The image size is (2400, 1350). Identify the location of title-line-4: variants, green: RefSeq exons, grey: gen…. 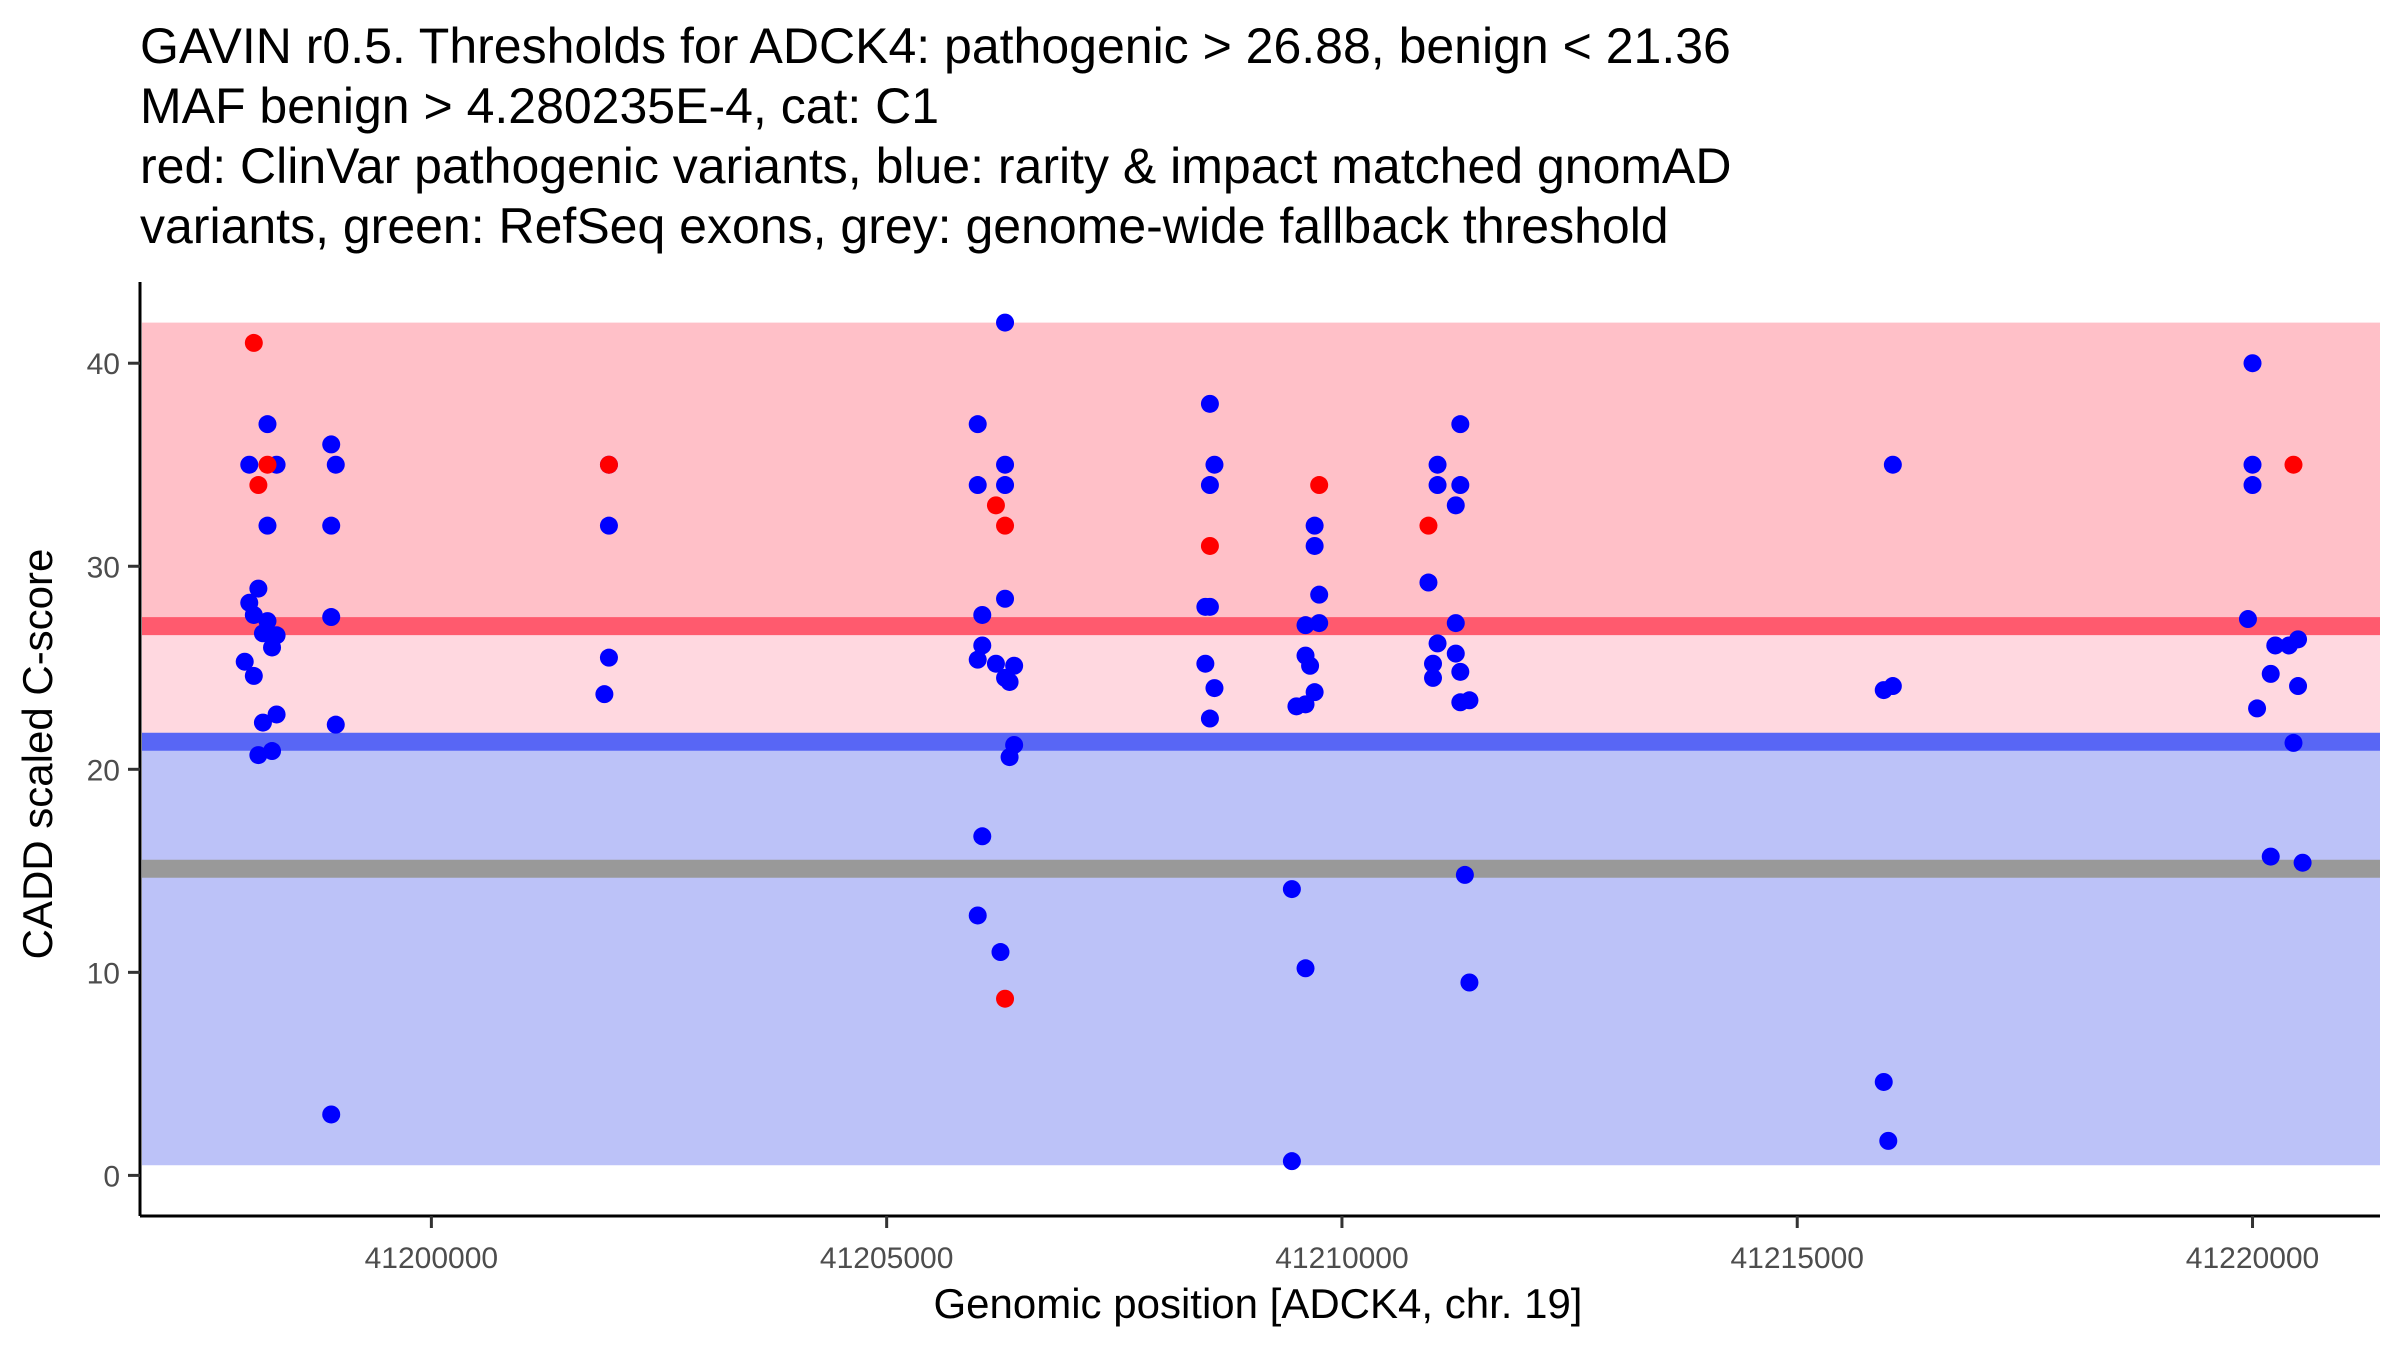
(904, 226).